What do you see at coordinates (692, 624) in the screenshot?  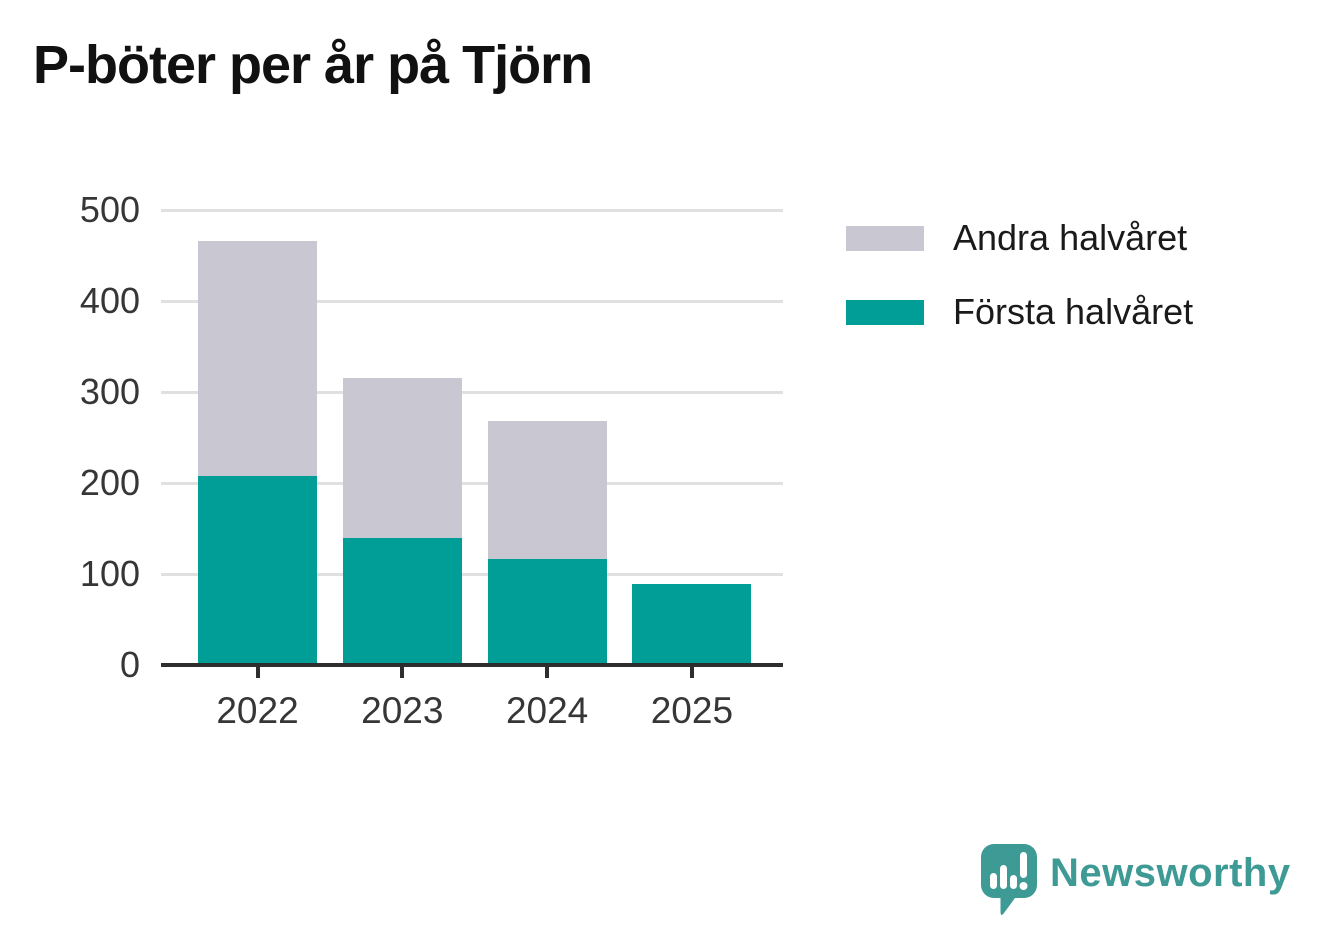 I see `bar-segment-2025` at bounding box center [692, 624].